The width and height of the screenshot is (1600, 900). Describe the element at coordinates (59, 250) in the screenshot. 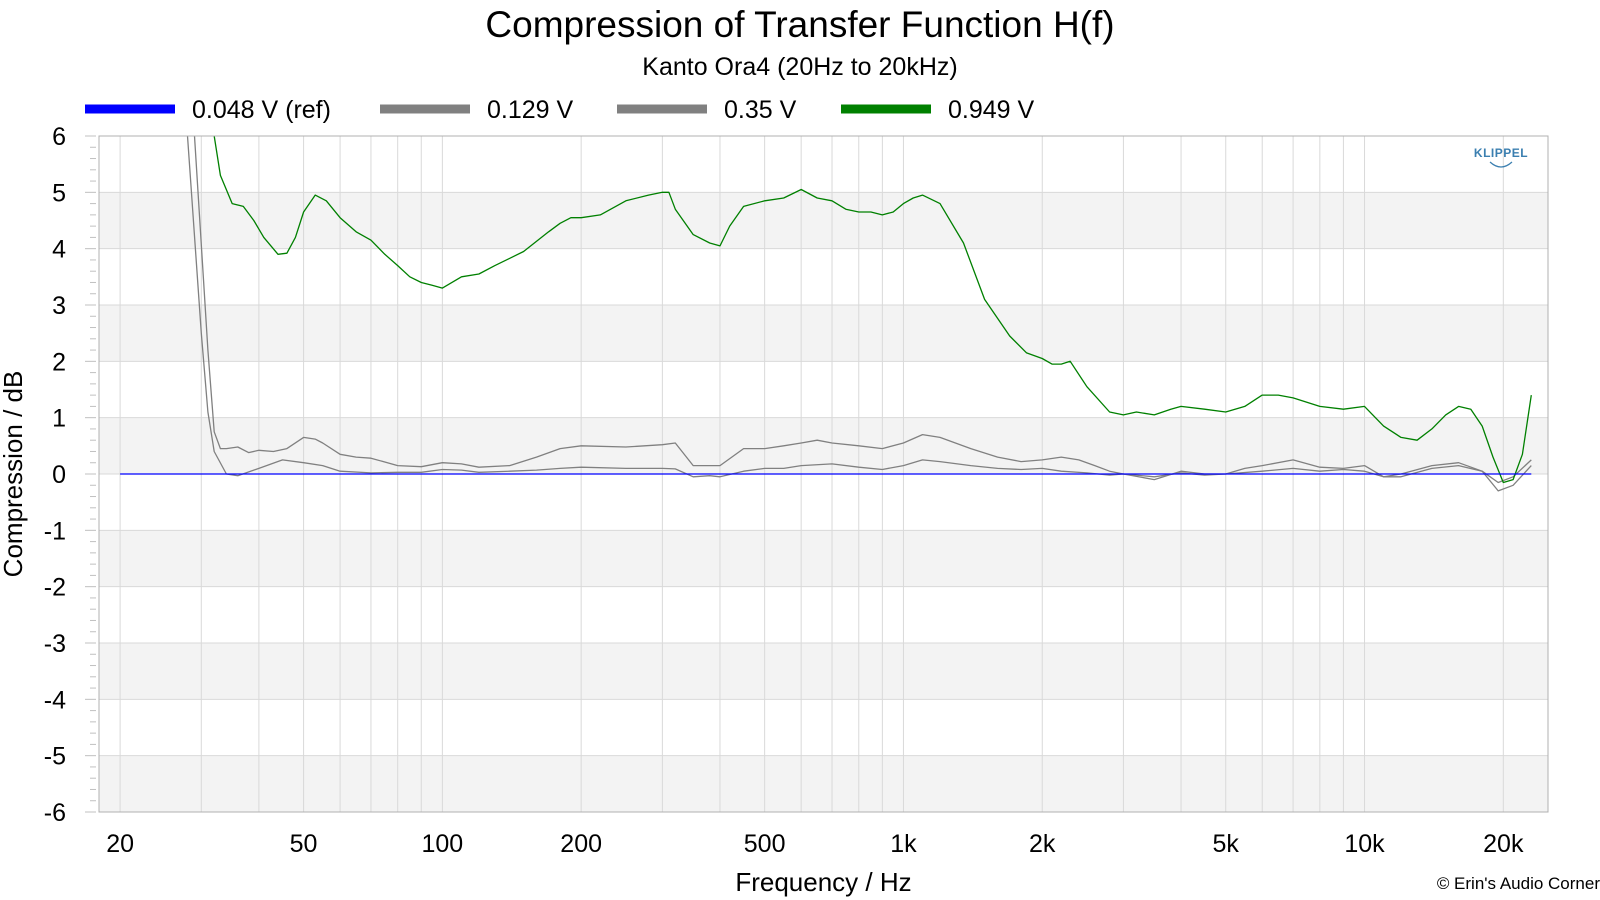

I see `y-tick-label: 4` at that location.